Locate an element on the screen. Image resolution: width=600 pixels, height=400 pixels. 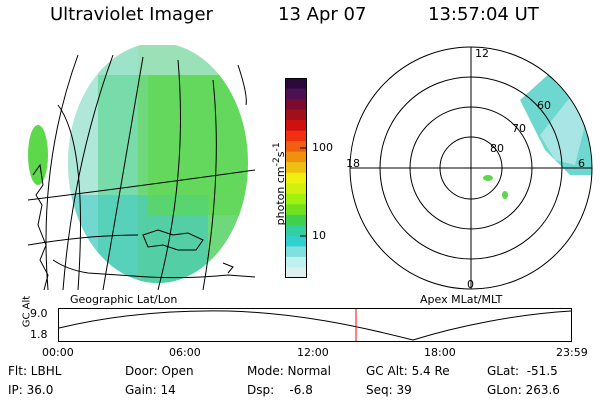
time-tick-0000: 00:00 is located at coordinates (58, 352).